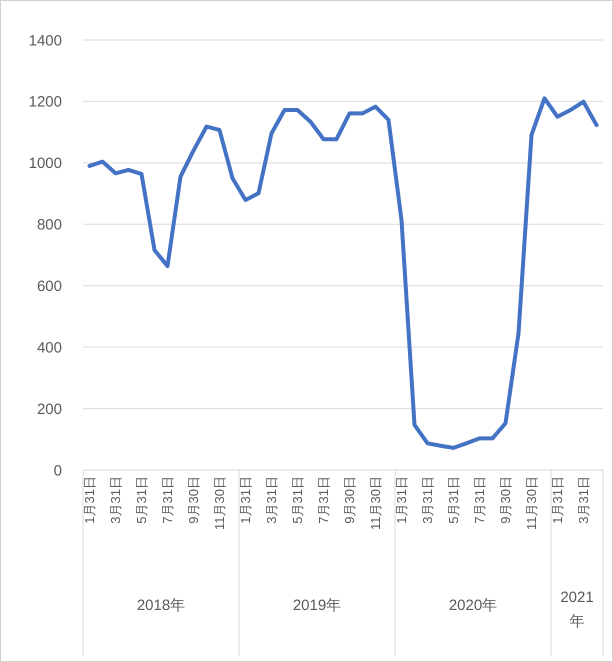 This screenshot has width=613, height=662. I want to click on y-tick-label: 0, so click(58, 471).